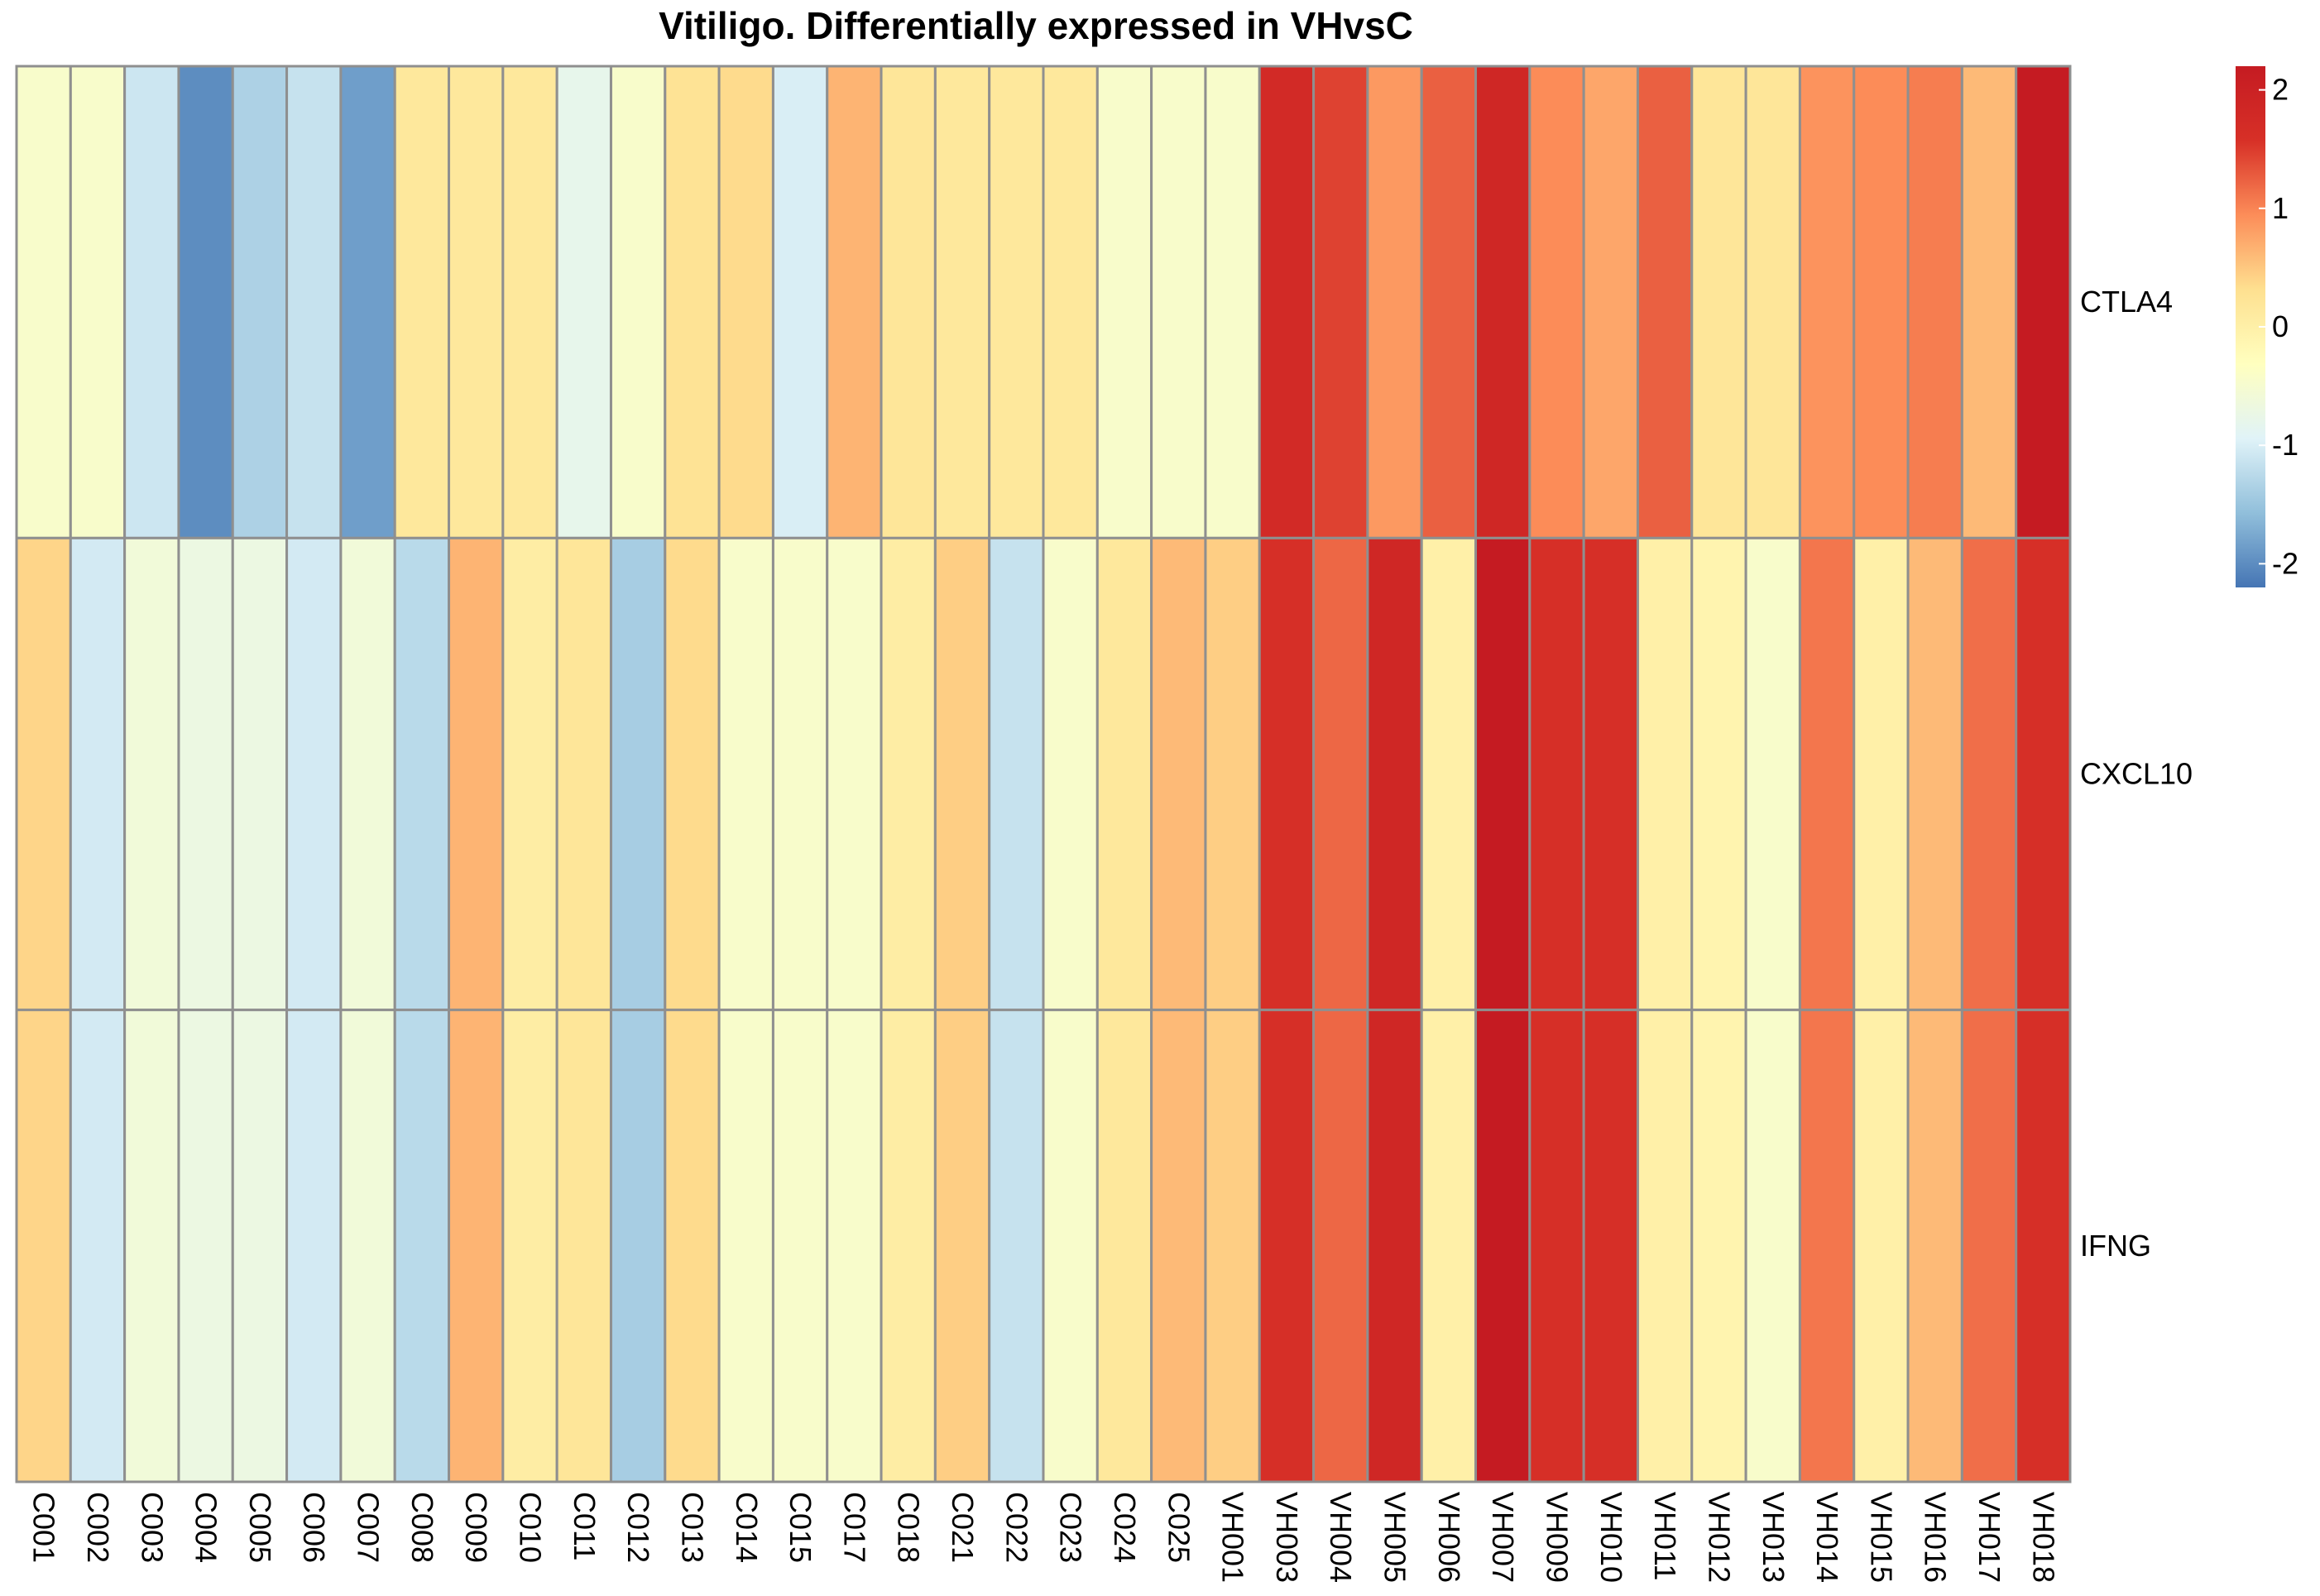  Describe the element at coordinates (1881, 1537) in the screenshot. I see `column-label: VH015` at that location.